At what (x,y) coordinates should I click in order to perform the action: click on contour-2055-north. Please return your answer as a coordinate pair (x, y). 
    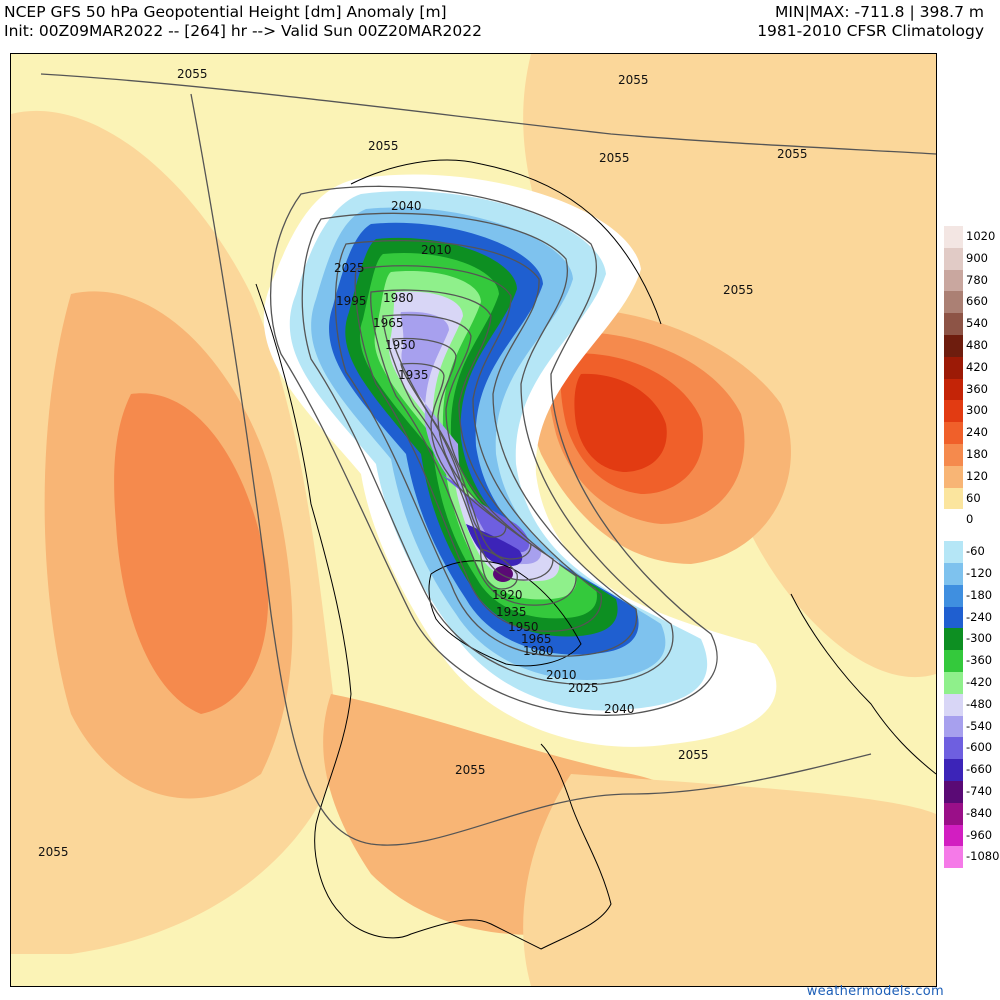
    Looking at the image, I should click on (488, 114).